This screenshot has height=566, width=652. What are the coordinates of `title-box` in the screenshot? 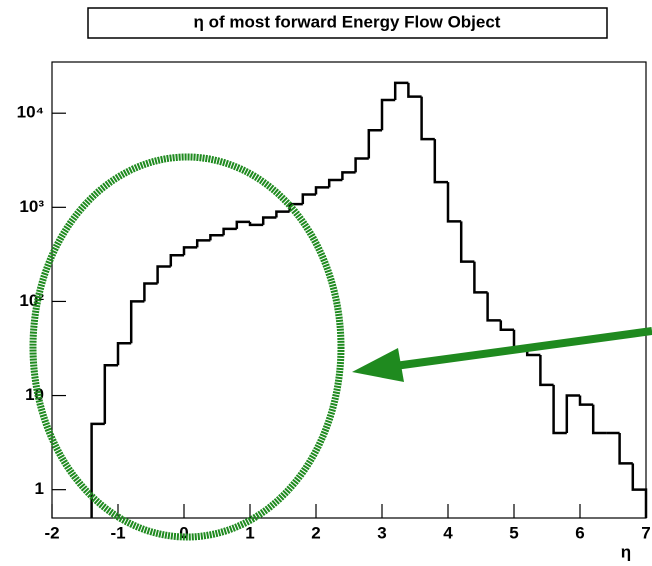 It's located at (347, 23).